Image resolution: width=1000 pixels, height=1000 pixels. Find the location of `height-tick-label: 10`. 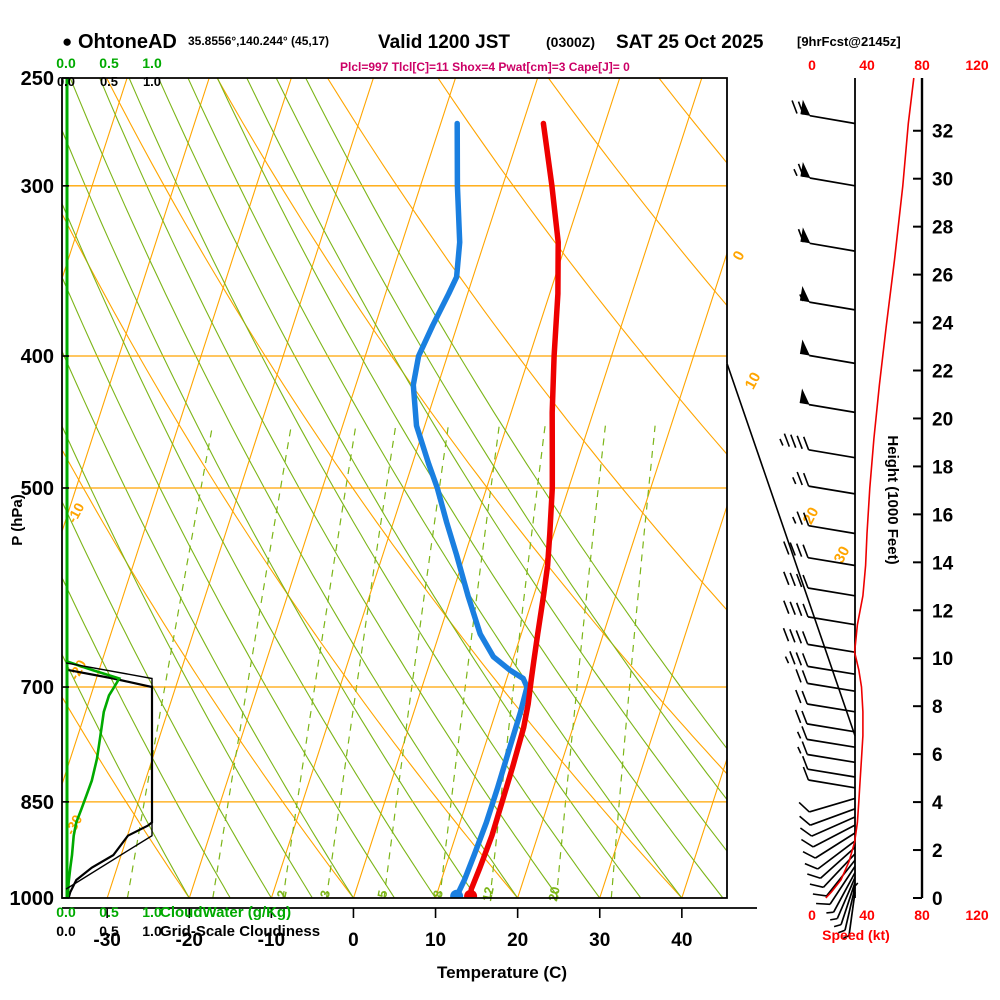

height-tick-label: 10 is located at coordinates (942, 659).